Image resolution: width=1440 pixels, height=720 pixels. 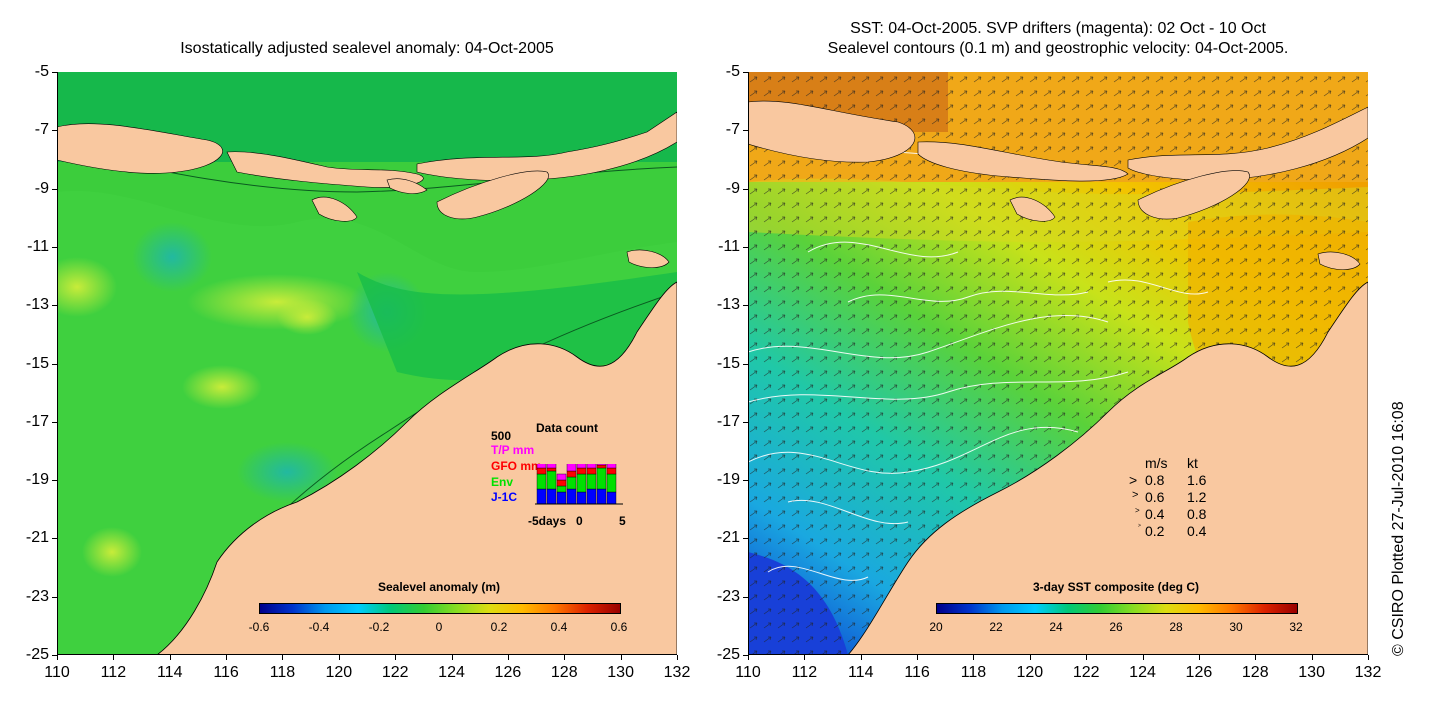 I want to click on right-x-tick-label: 110, so click(x=748, y=672).